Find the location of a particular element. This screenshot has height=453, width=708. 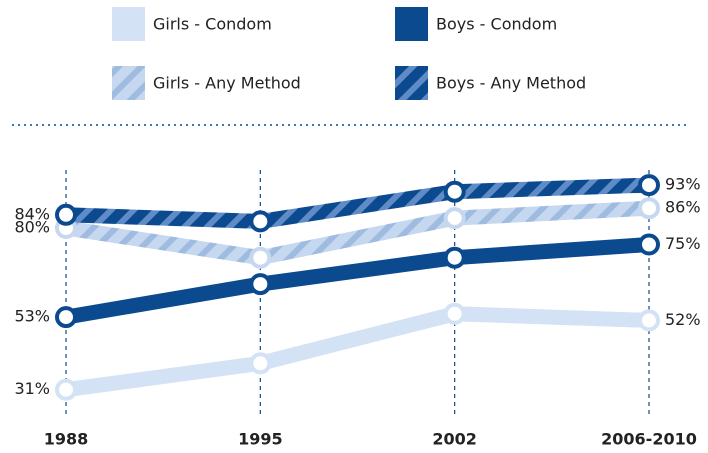

value-label: 86% is located at coordinates (683, 207).